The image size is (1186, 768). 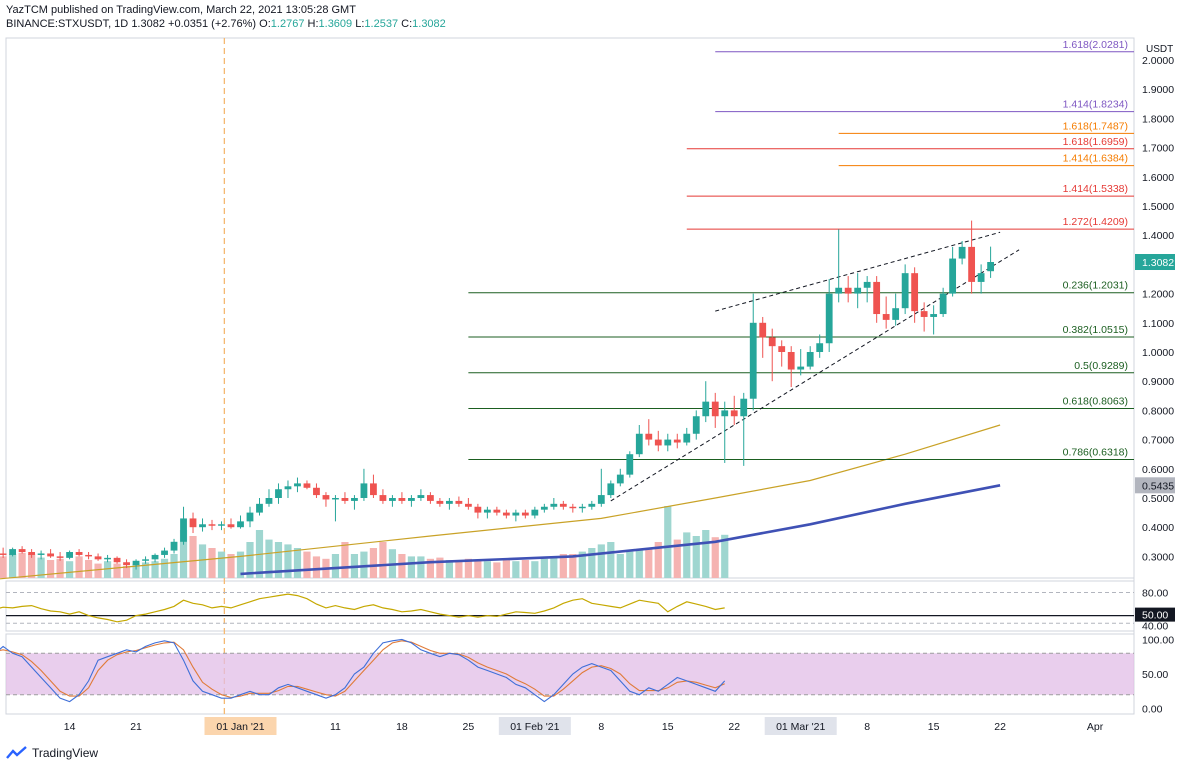 What do you see at coordinates (1095, 727) in the screenshot?
I see `time-tick-label: Apr` at bounding box center [1095, 727].